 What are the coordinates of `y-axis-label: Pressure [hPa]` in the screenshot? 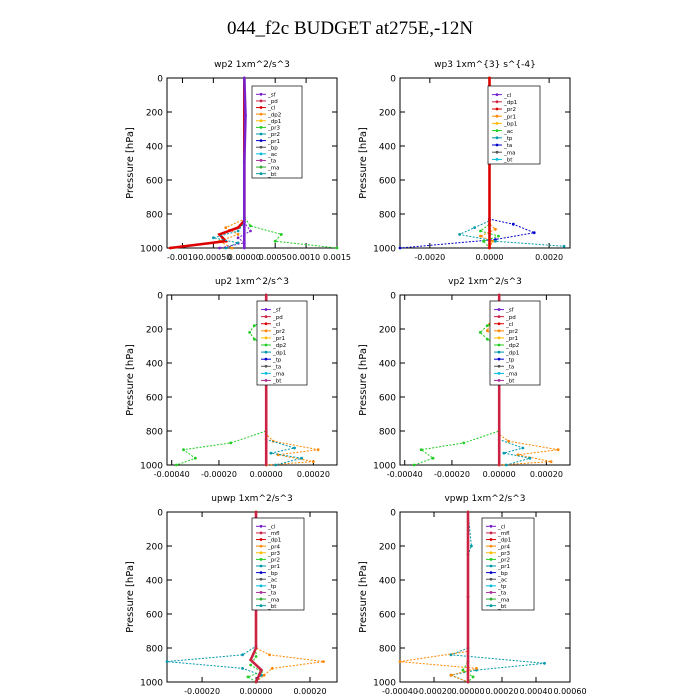 It's located at (363, 380).